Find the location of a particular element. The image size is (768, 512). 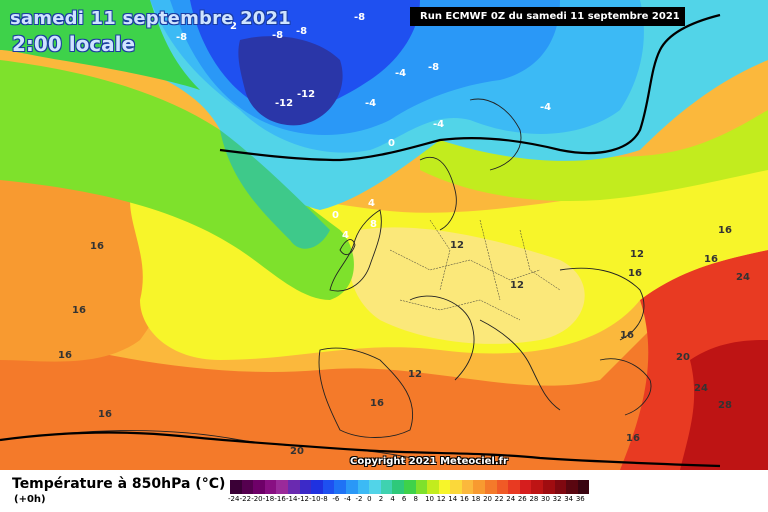

cool-zone-northwest is located at coordinates (100, 45).